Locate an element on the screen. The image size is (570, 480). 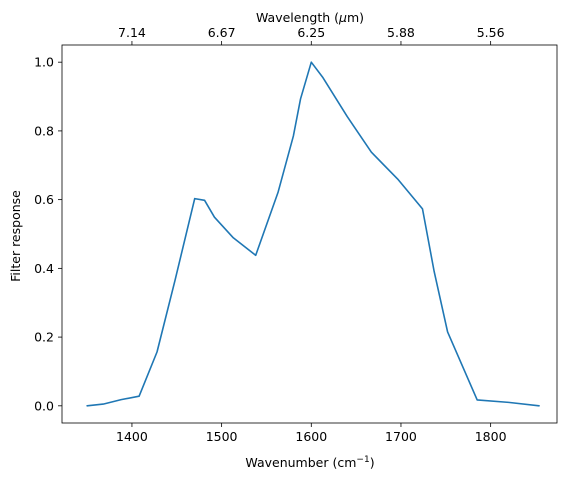
top-tick-label: 6.67 is located at coordinates (222, 32).